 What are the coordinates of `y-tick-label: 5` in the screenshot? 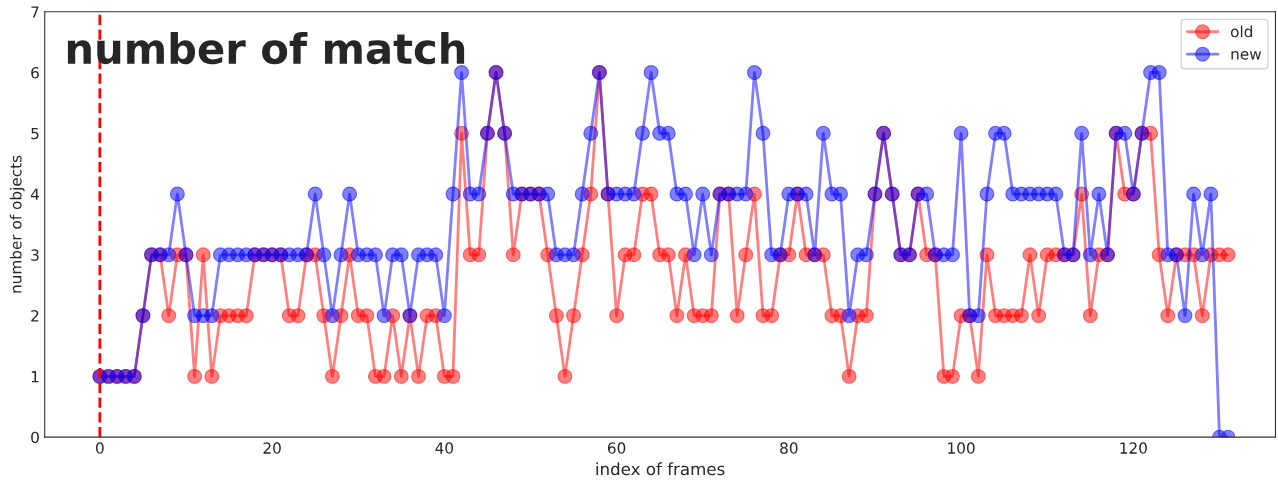 It's located at (35, 133).